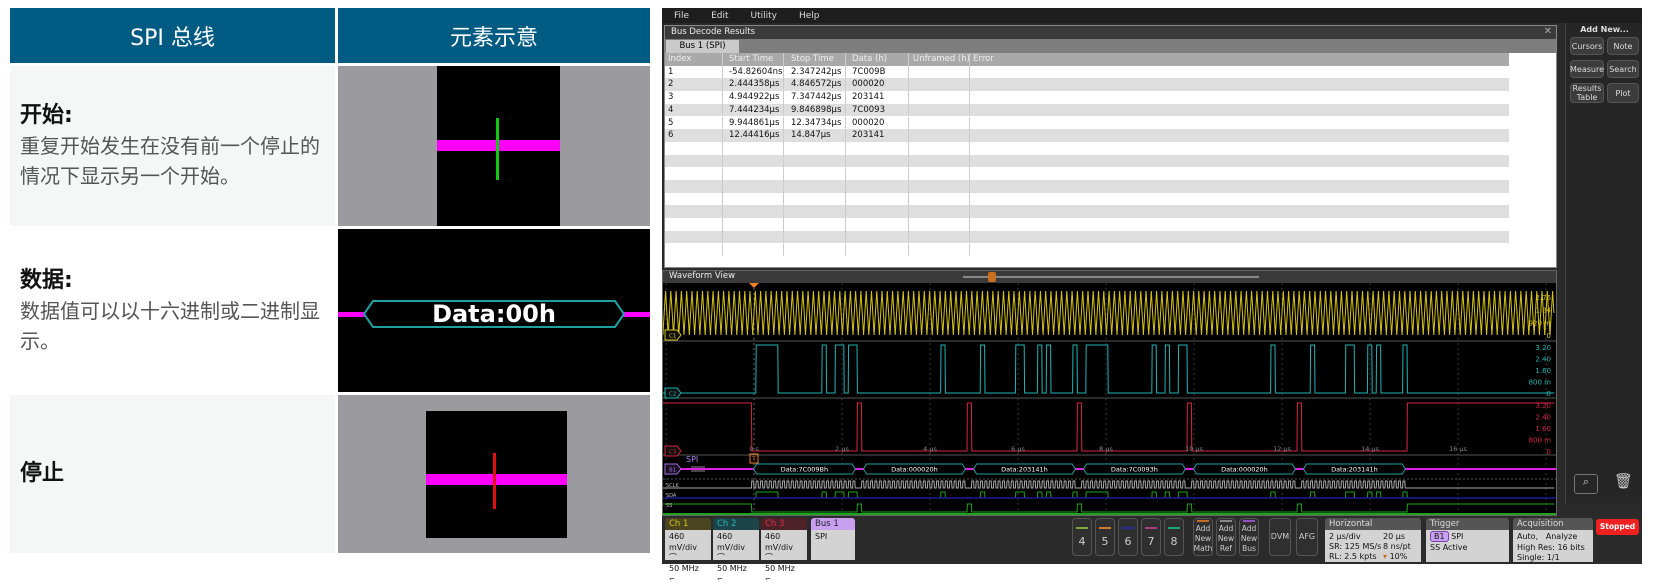 This screenshot has height=585, width=1655. I want to click on channel-5-button: 5, so click(1105, 537).